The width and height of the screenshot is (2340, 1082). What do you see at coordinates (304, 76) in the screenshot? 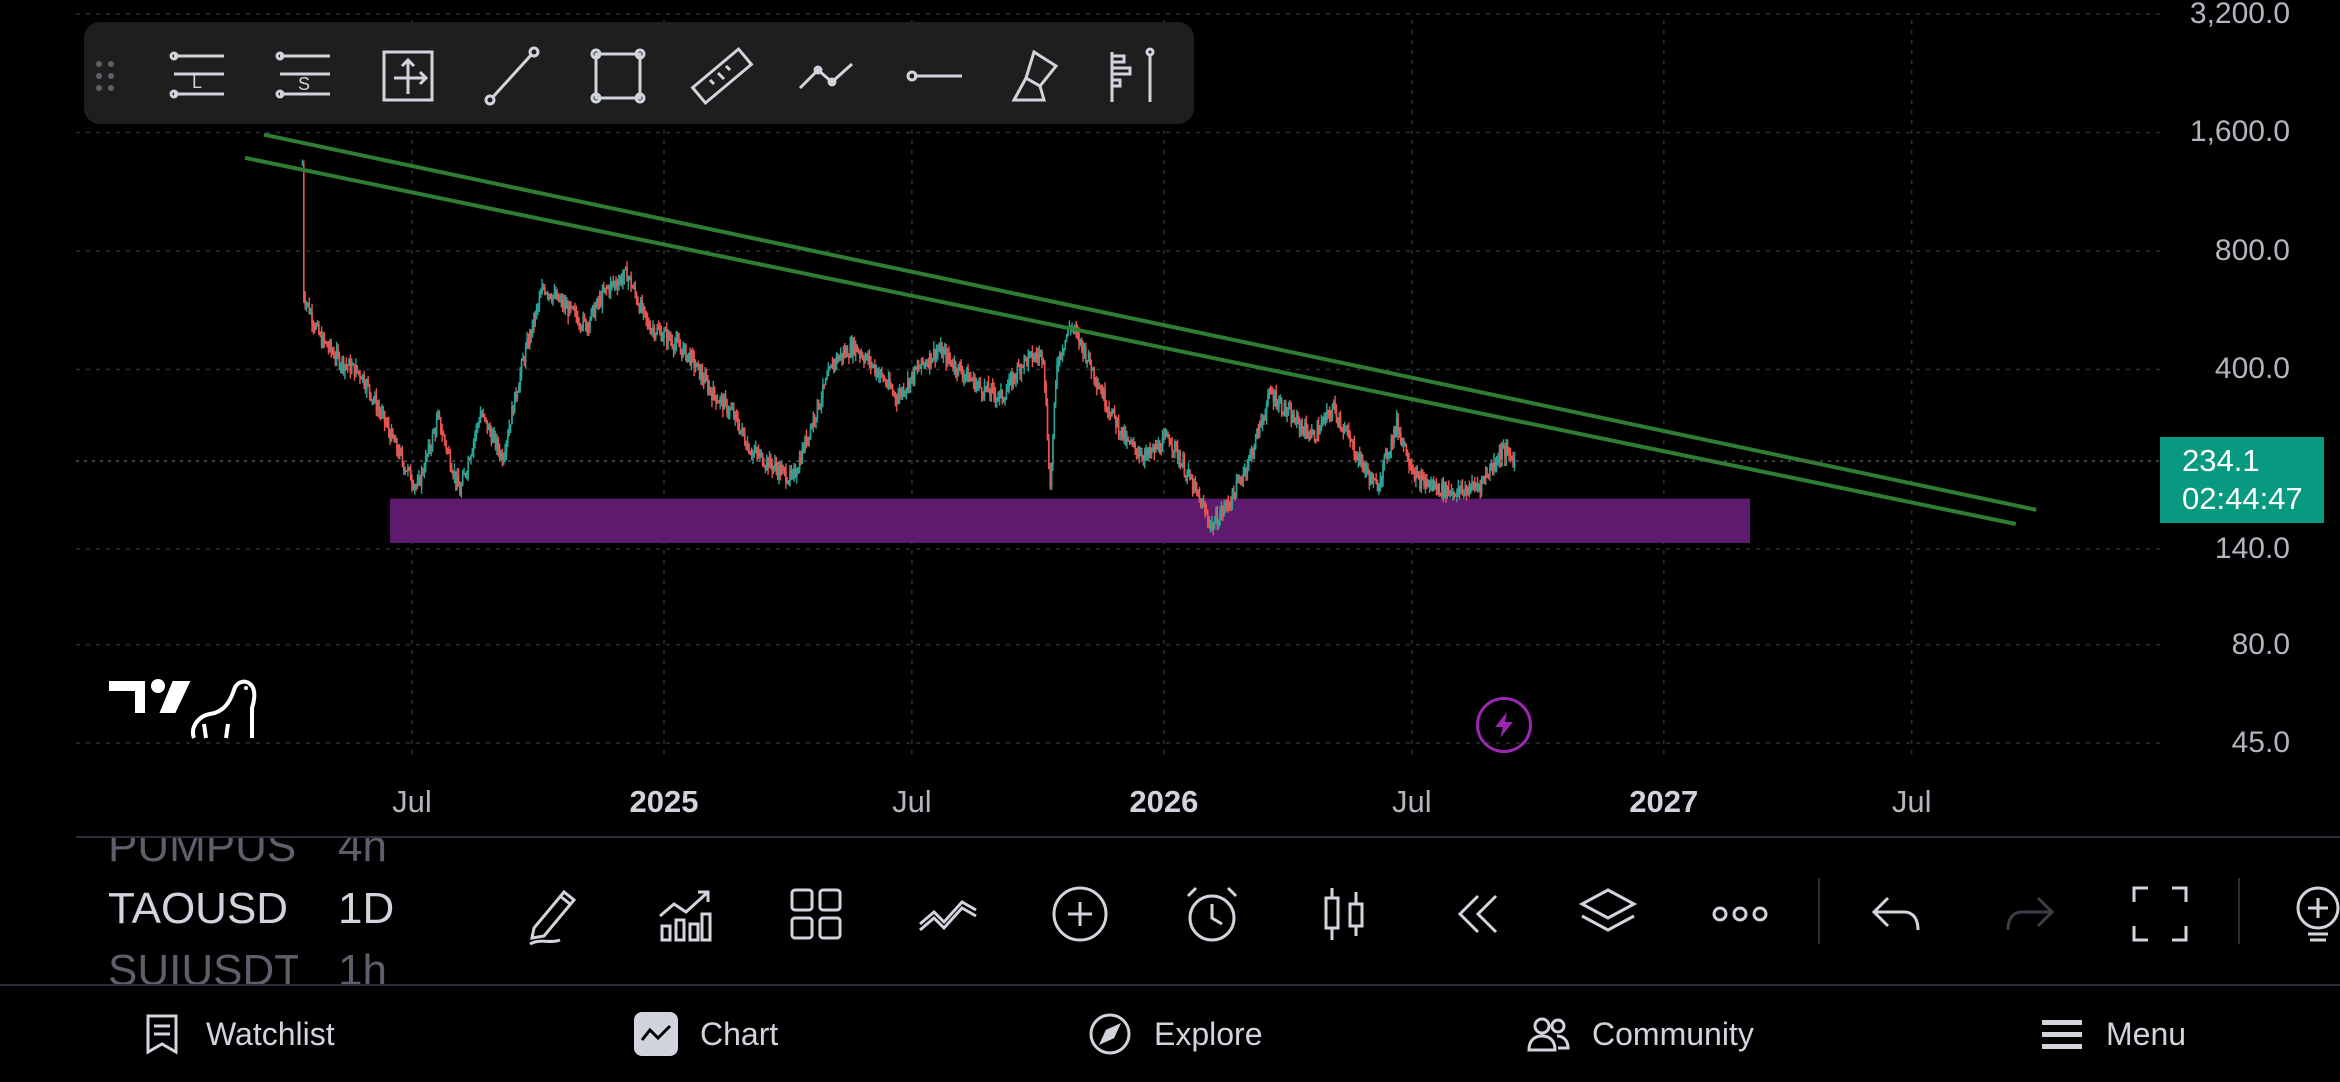
I see `short-position-icon: S` at bounding box center [304, 76].